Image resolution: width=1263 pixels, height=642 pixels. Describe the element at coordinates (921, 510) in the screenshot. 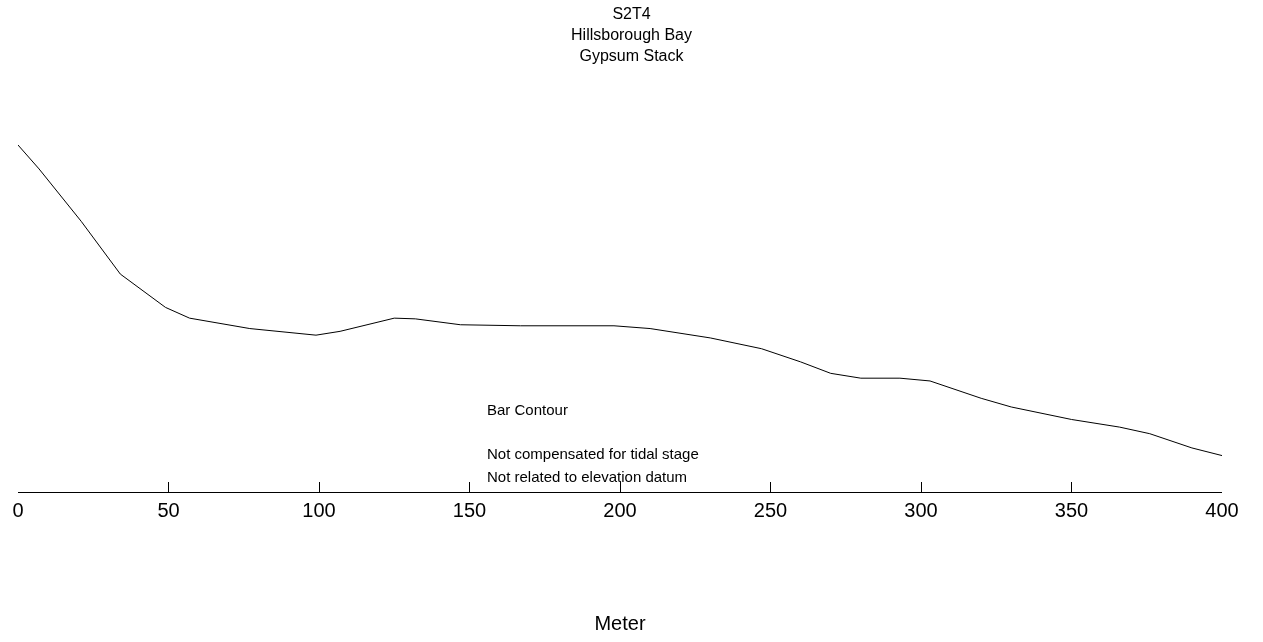

I see `x-tick-label: 300` at that location.